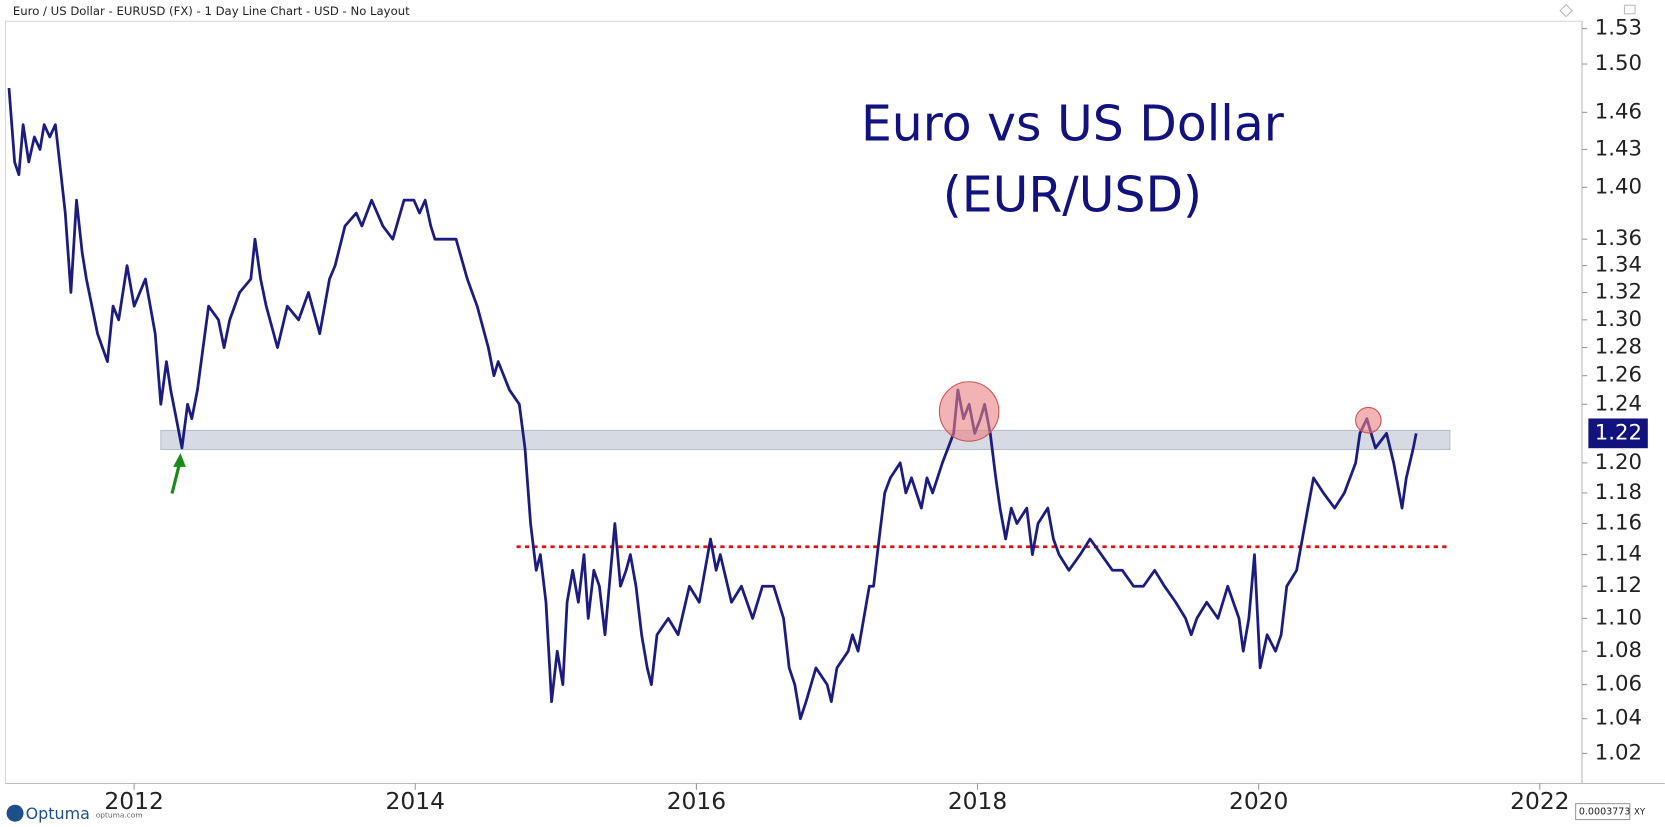 The image size is (1665, 827). I want to click on scale-mode: XY, so click(1640, 813).